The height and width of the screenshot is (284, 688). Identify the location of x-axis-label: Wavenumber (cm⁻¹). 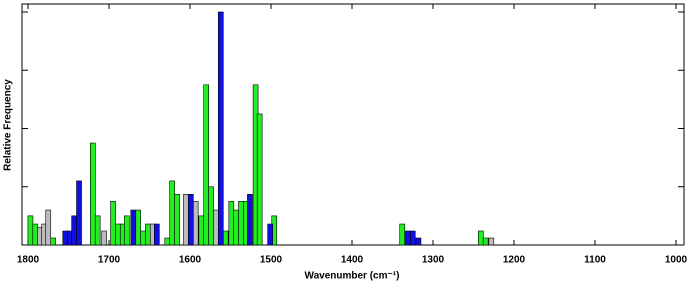
(352, 276).